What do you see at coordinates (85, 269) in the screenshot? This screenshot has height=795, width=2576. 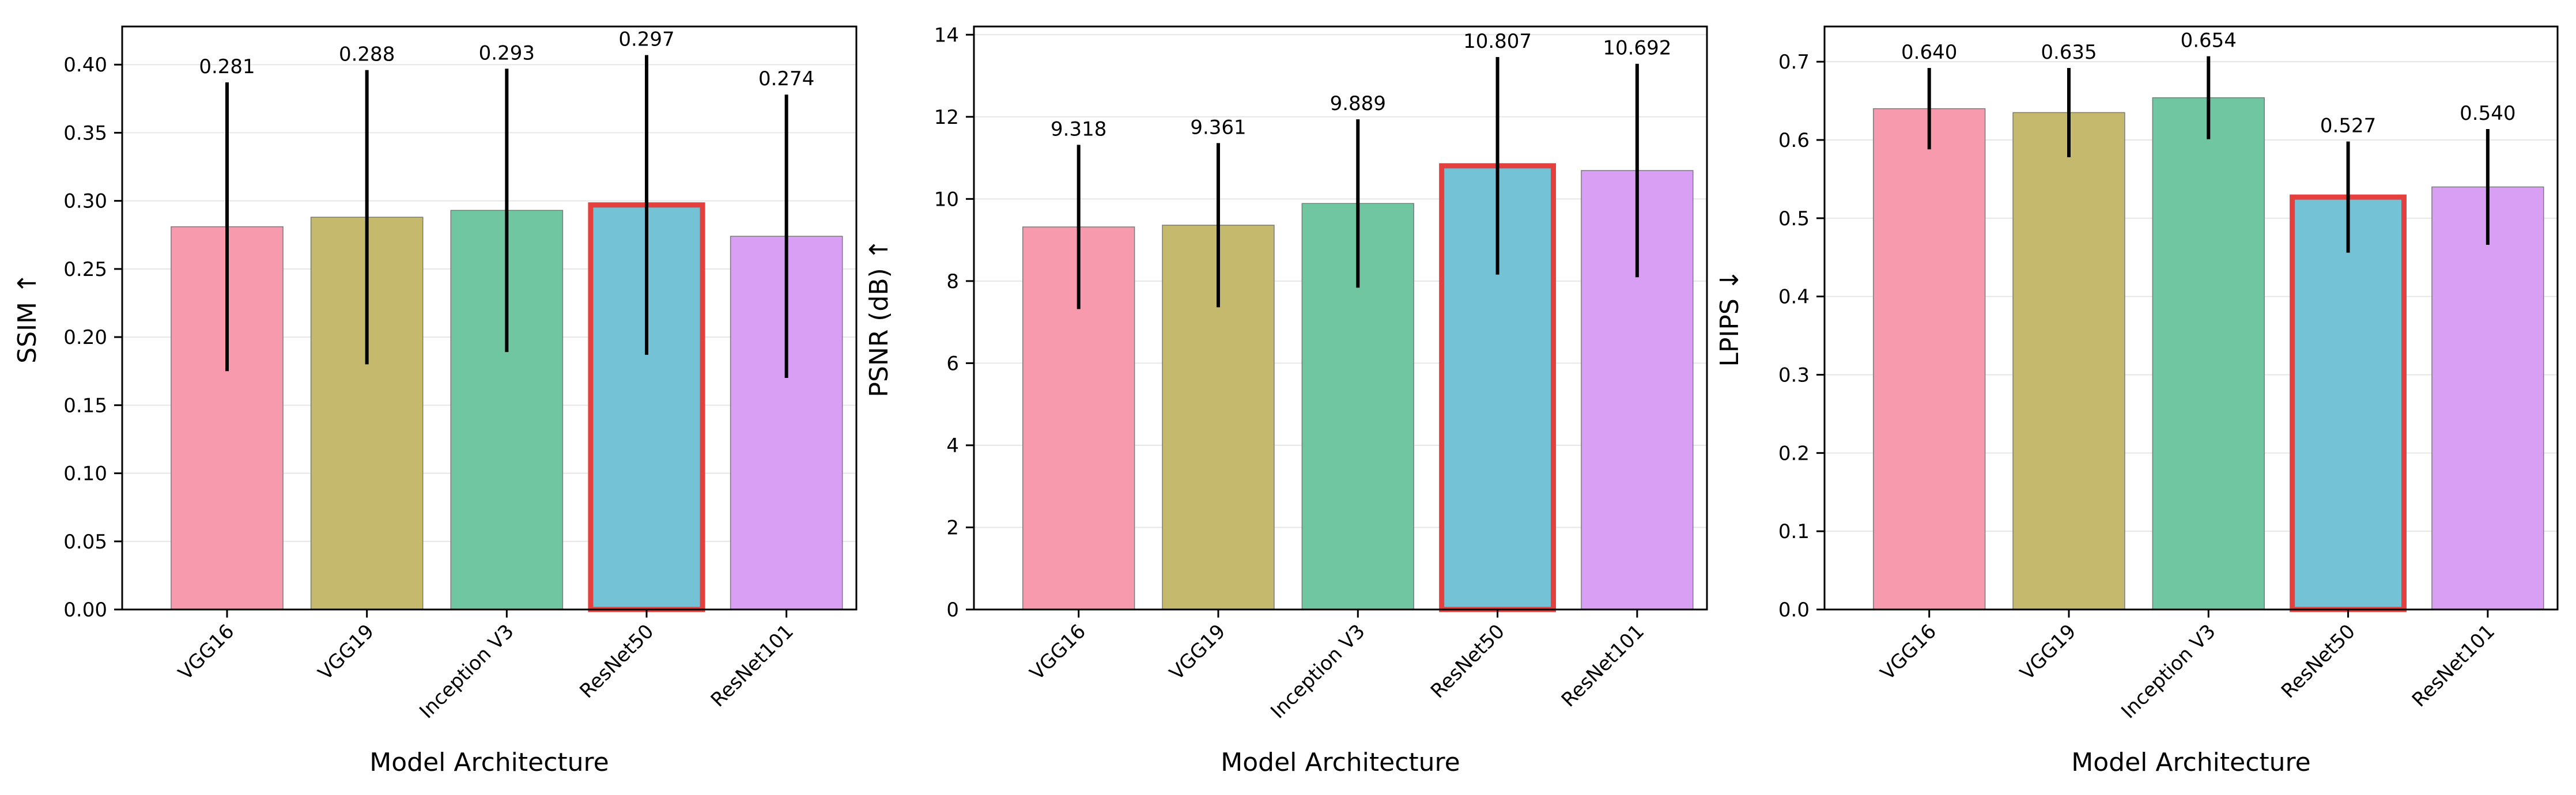 I see `y-tick-label: 0.25` at bounding box center [85, 269].